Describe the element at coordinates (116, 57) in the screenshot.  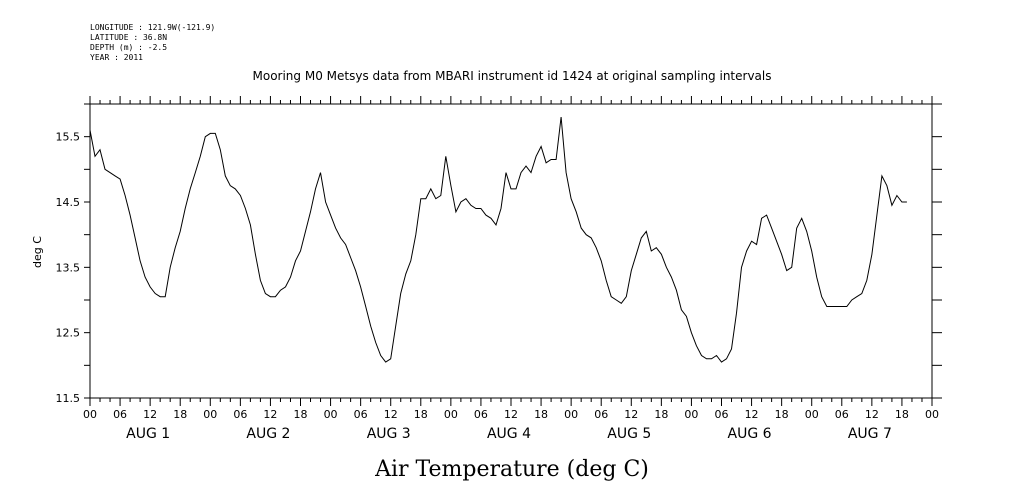
I see `year-text: YEAR : 2011` at that location.